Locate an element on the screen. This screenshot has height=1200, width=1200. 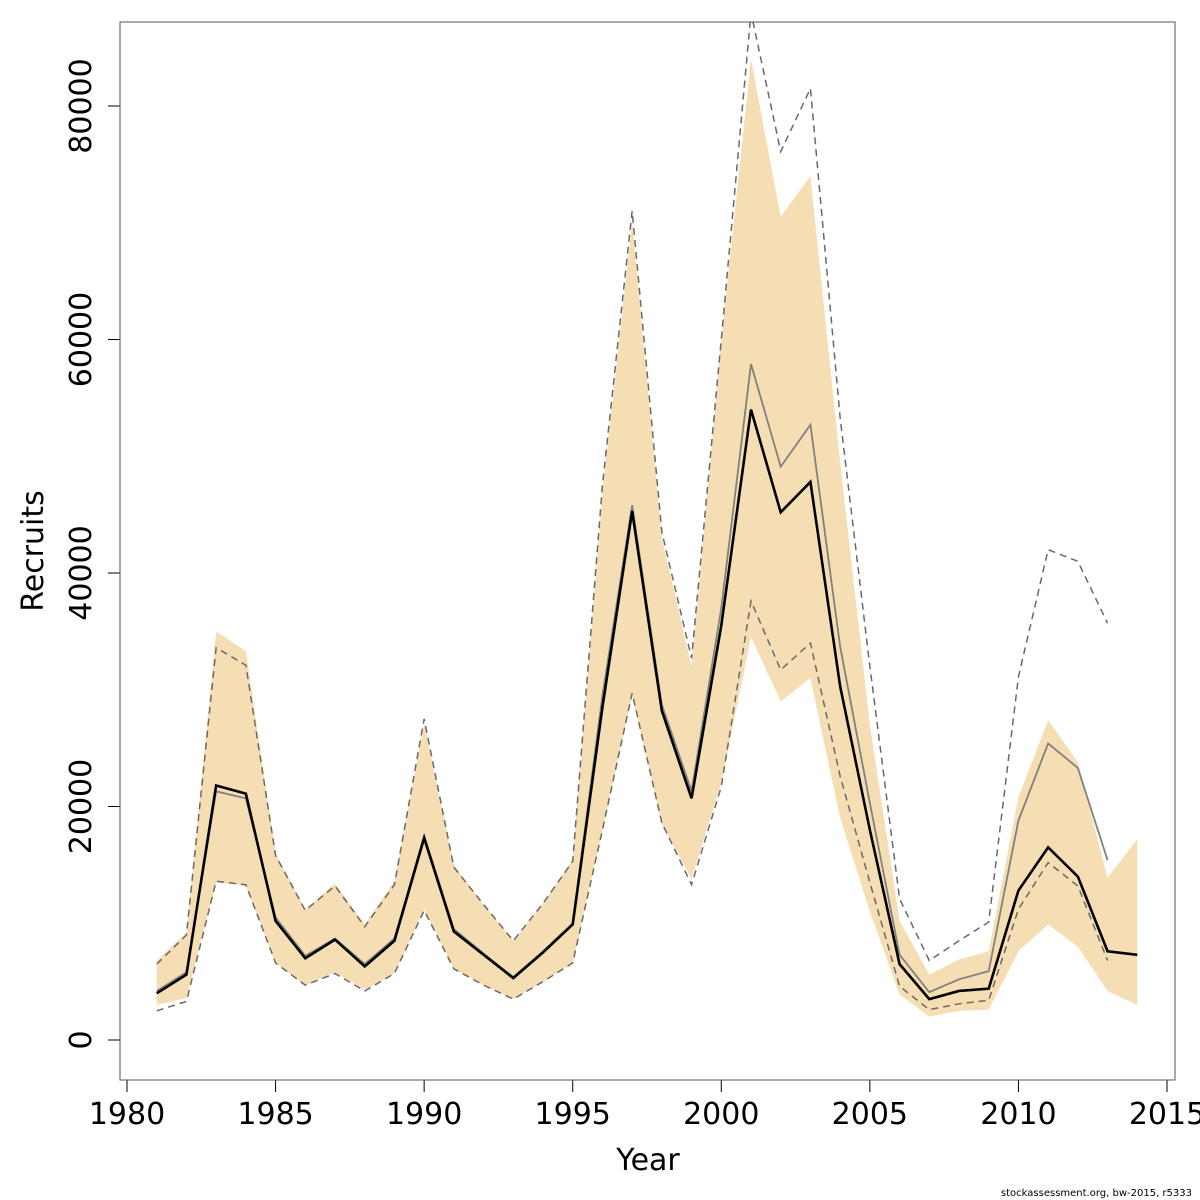
y-tick-label: 20000 is located at coordinates (81, 806).